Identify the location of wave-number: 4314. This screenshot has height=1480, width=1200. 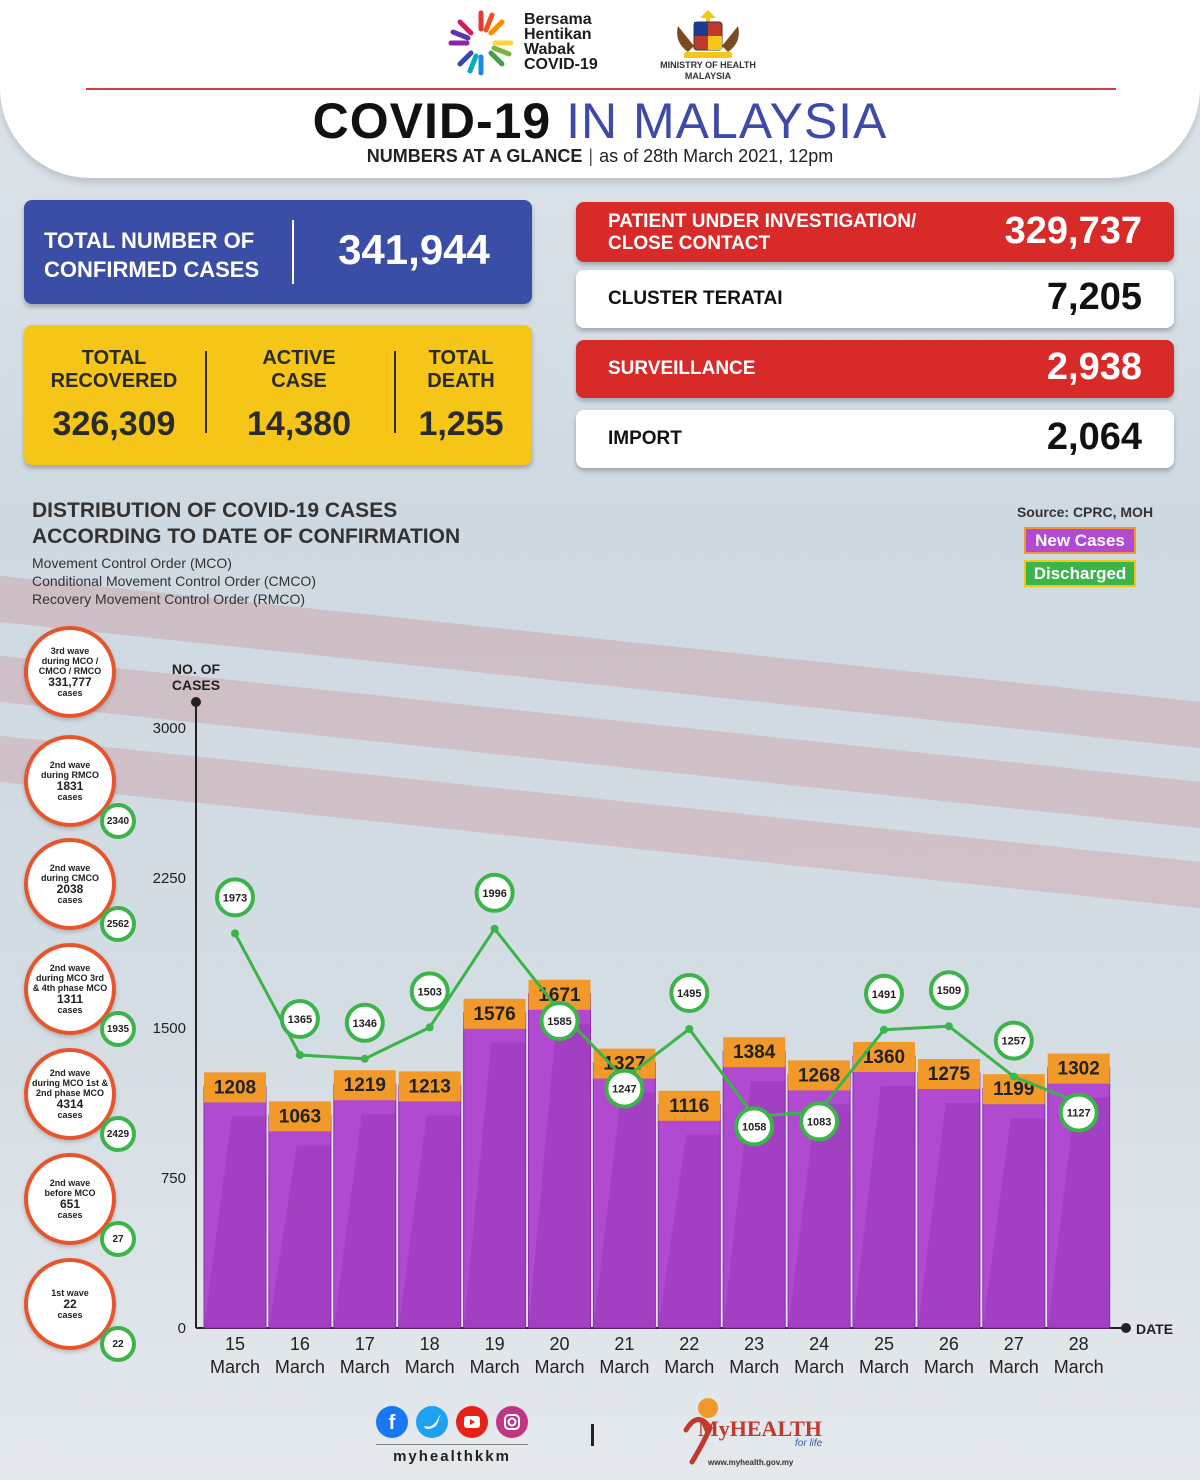
(70, 1104).